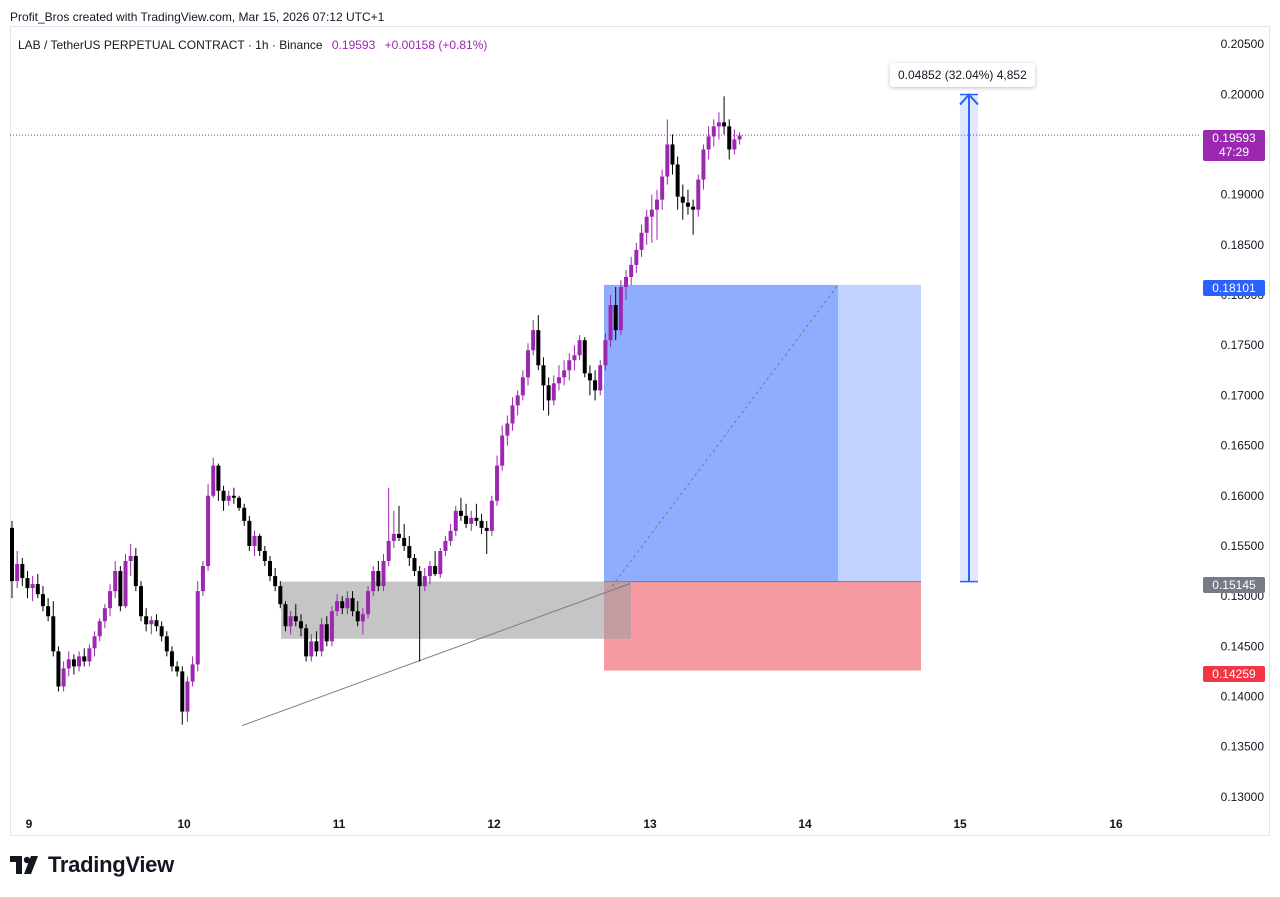 The height and width of the screenshot is (897, 1280). Describe the element at coordinates (1243, 395) in the screenshot. I see `y-tick-label: 0.17000` at that location.